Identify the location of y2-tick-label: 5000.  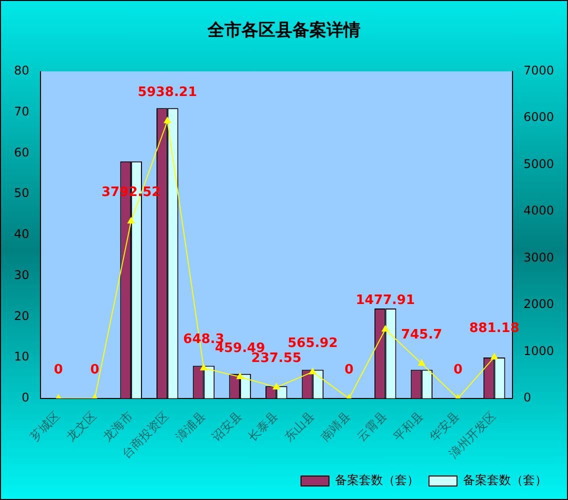
(538, 163).